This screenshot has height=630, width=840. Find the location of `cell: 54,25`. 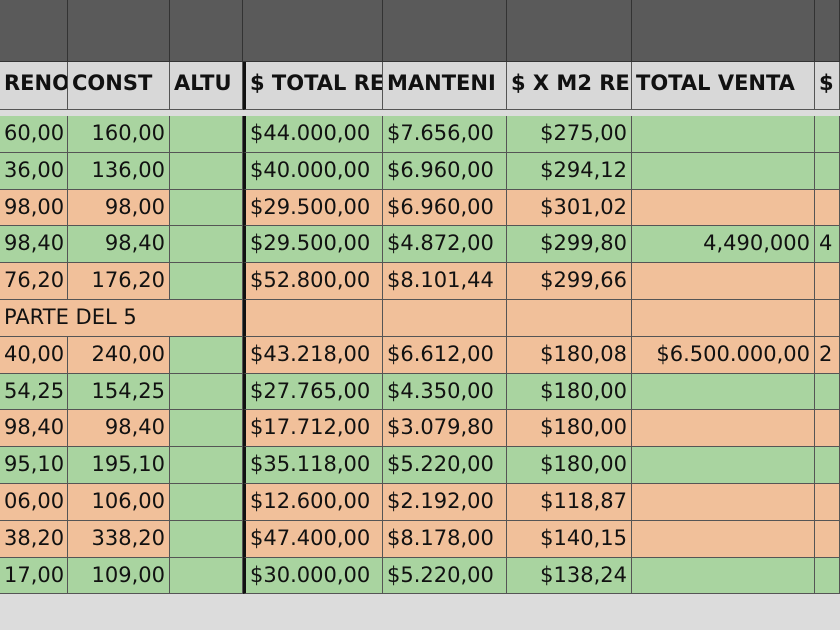

cell: 54,25 is located at coordinates (34, 392).